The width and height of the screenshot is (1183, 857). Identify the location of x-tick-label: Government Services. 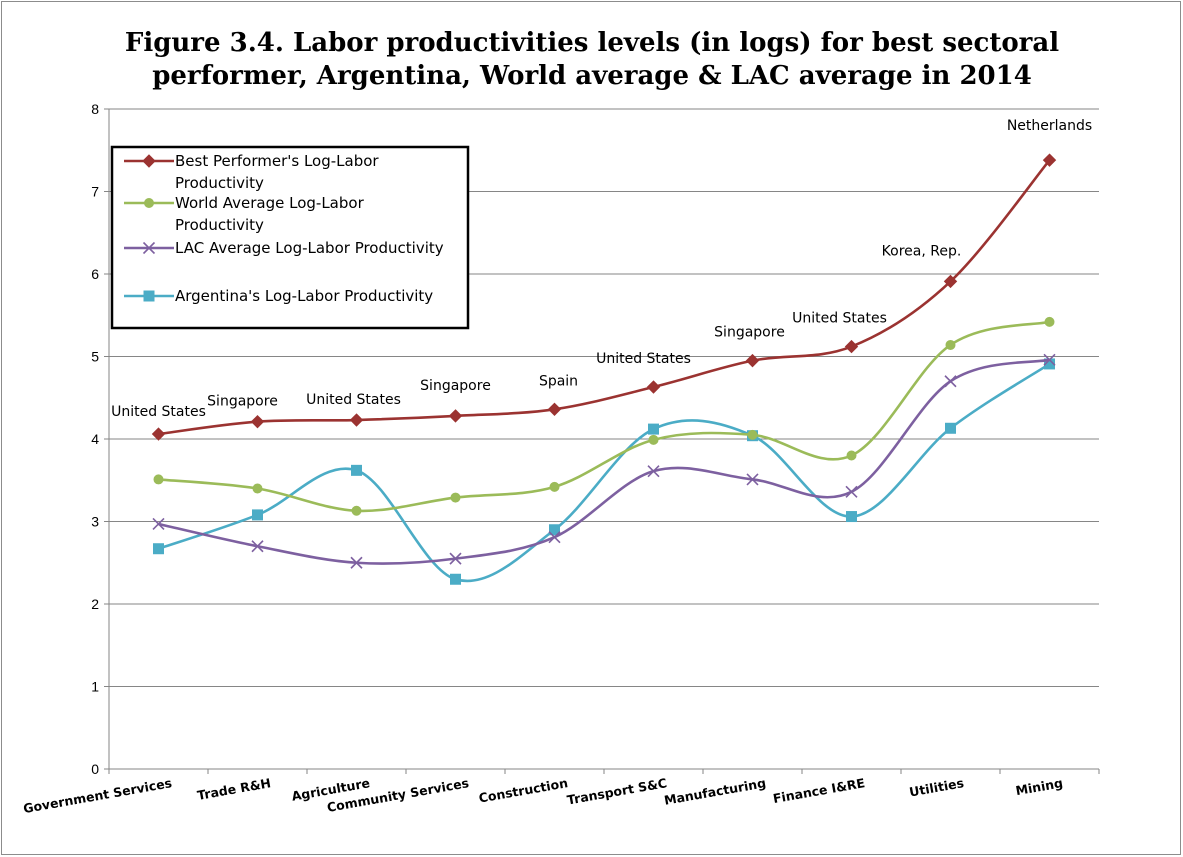
(97, 795).